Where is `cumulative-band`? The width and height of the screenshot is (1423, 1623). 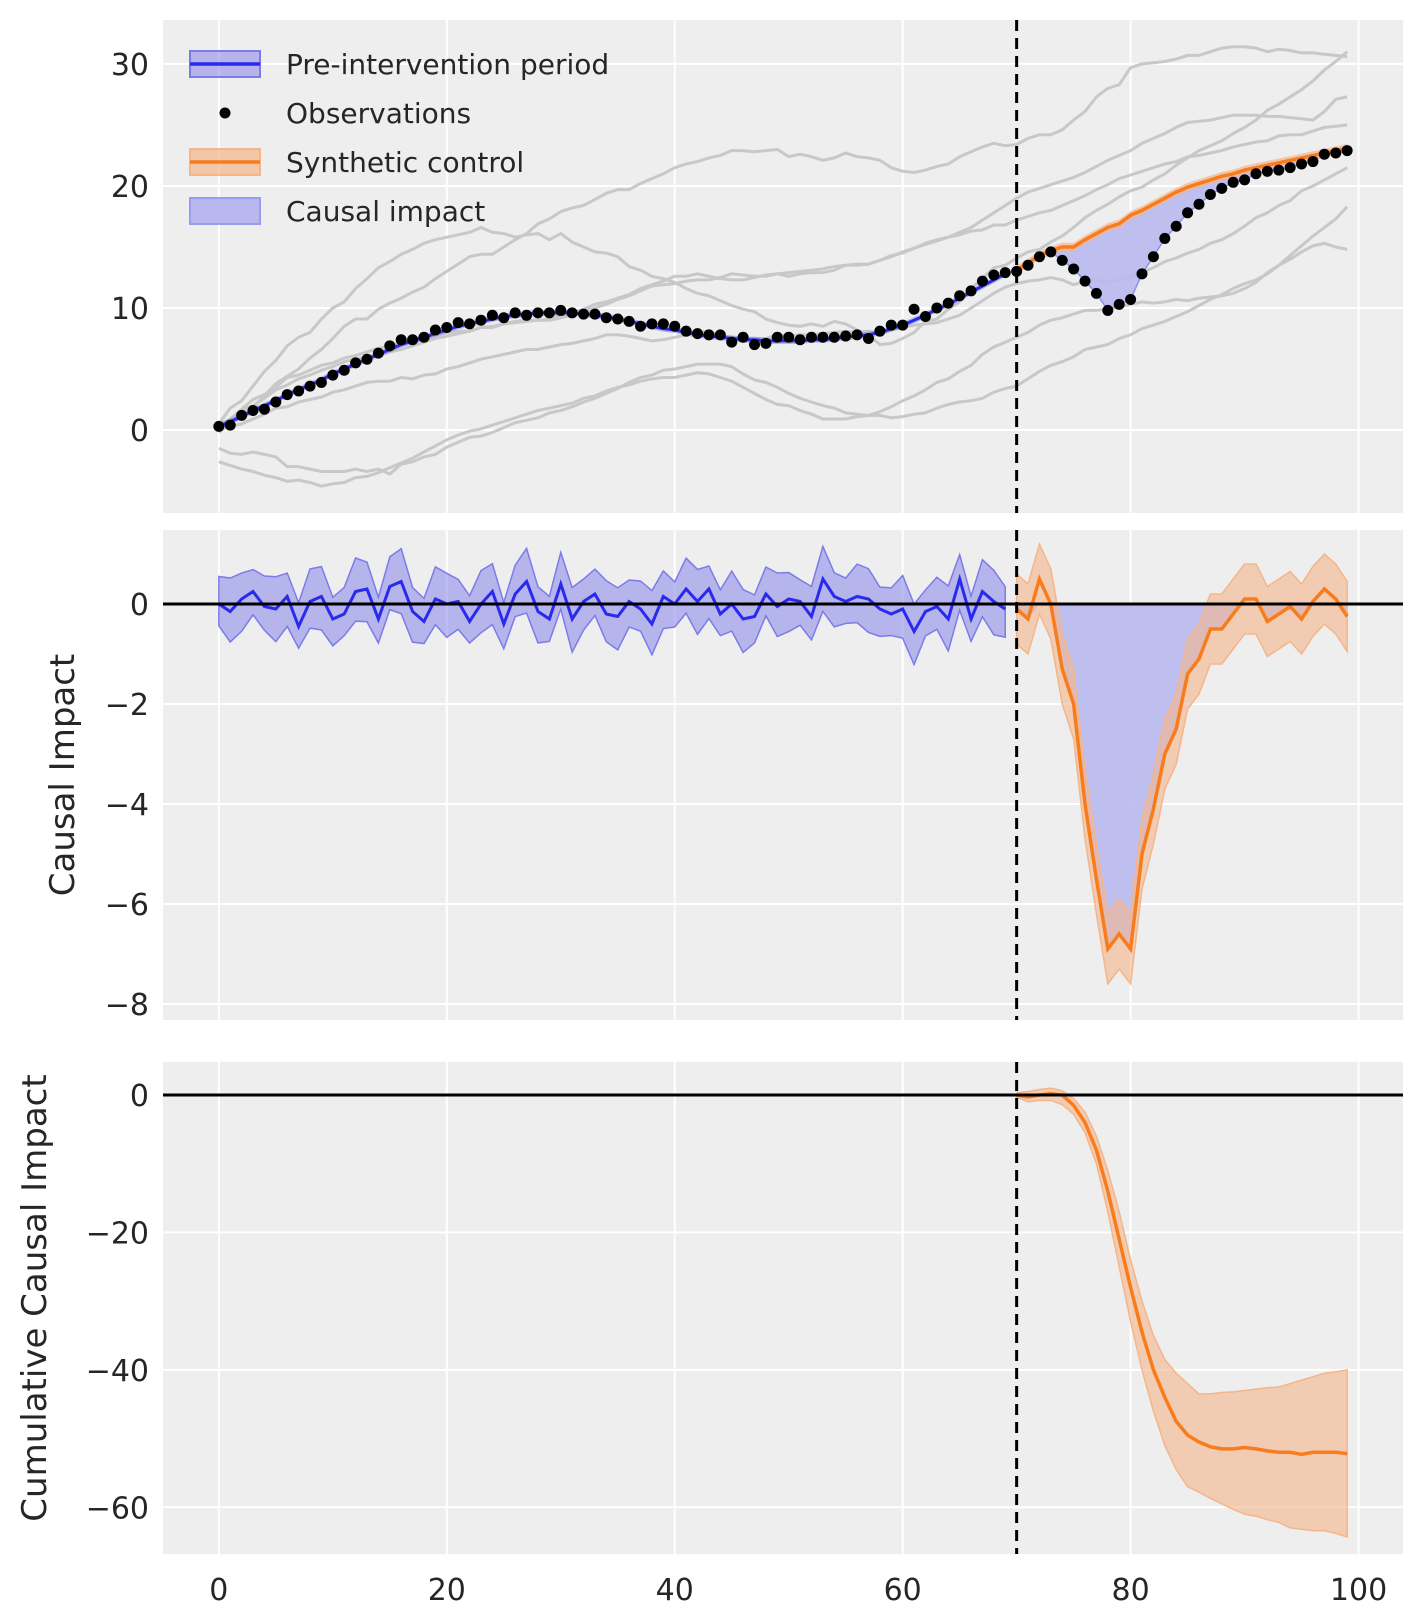 cumulative-band is located at coordinates (1181, 1312).